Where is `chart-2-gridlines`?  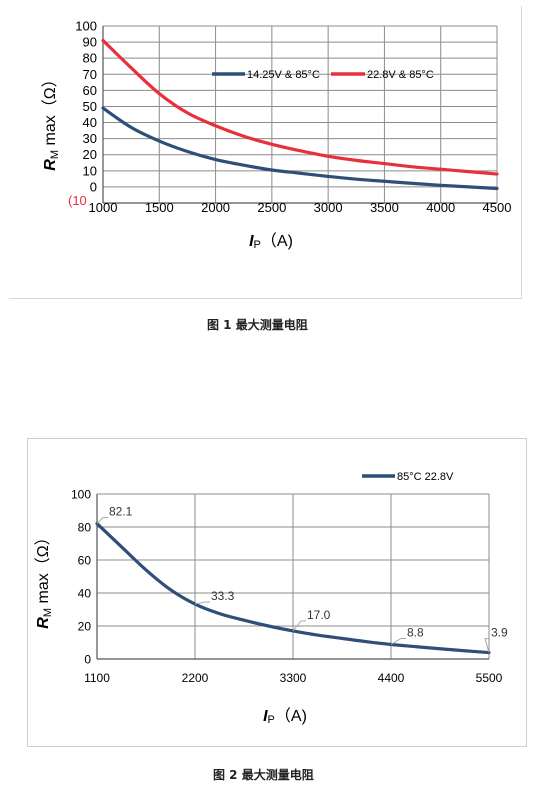
chart-2-gridlines is located at coordinates (293, 576).